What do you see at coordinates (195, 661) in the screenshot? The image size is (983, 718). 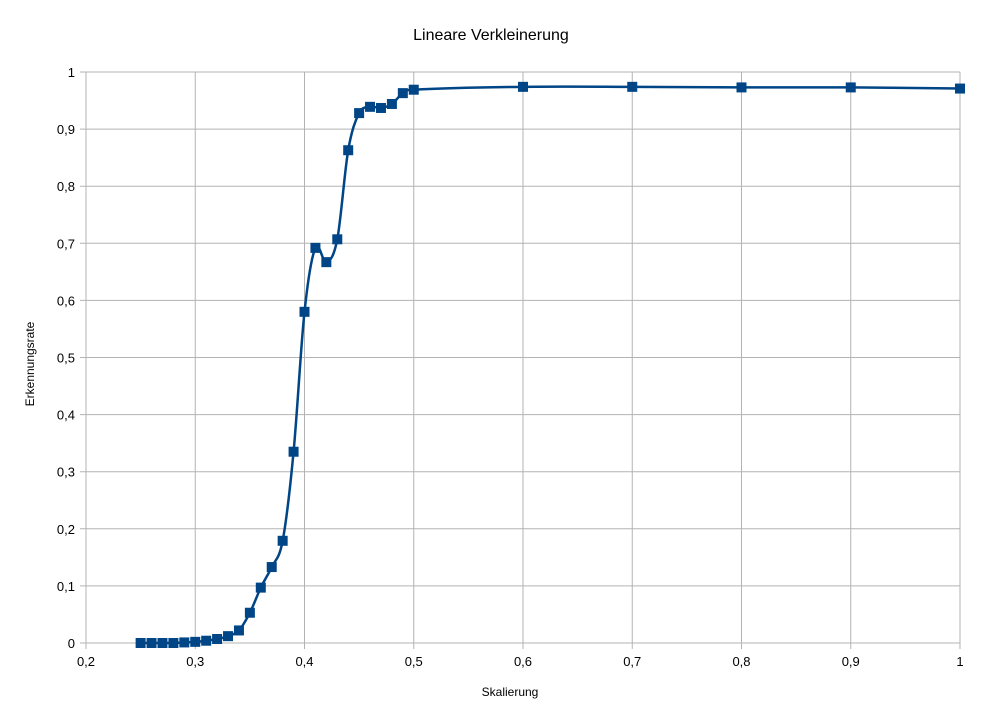 I see `x-tick-label: 0,3` at bounding box center [195, 661].